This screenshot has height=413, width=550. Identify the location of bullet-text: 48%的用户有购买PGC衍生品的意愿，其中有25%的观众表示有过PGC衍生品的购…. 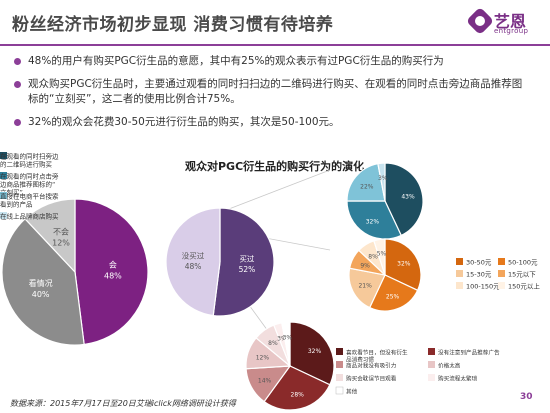
(236, 61).